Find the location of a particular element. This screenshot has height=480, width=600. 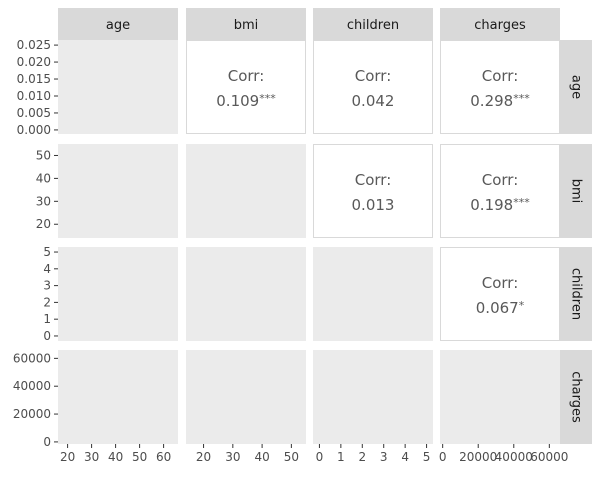

y-tick-label: 0.025 is located at coordinates (34, 45).